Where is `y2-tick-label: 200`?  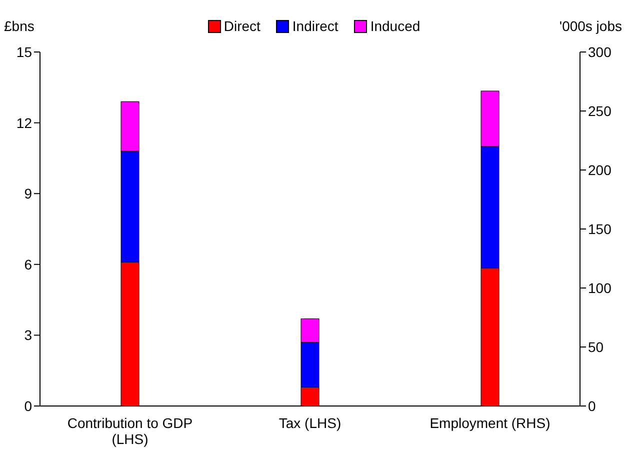
y2-tick-label: 200 is located at coordinates (600, 170).